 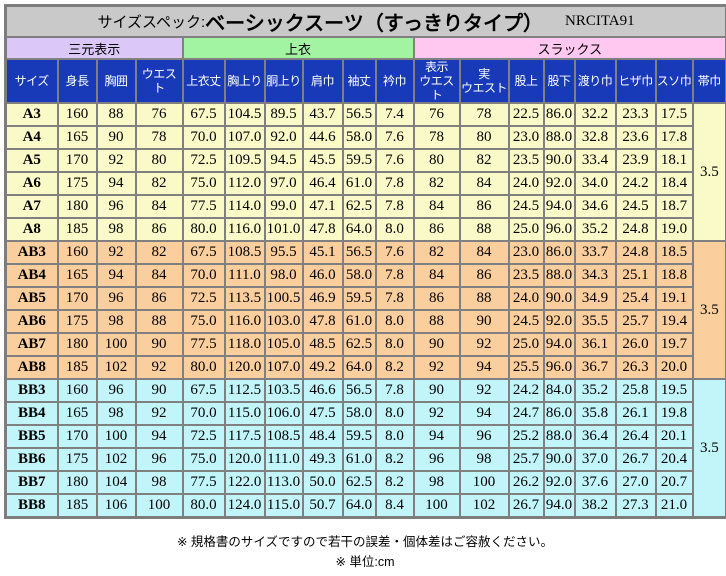 I want to click on table-title-cell: サイズスペック: ベーシックスーツ（すっきりタイプ） NRCITA91, so click(x=365, y=21).